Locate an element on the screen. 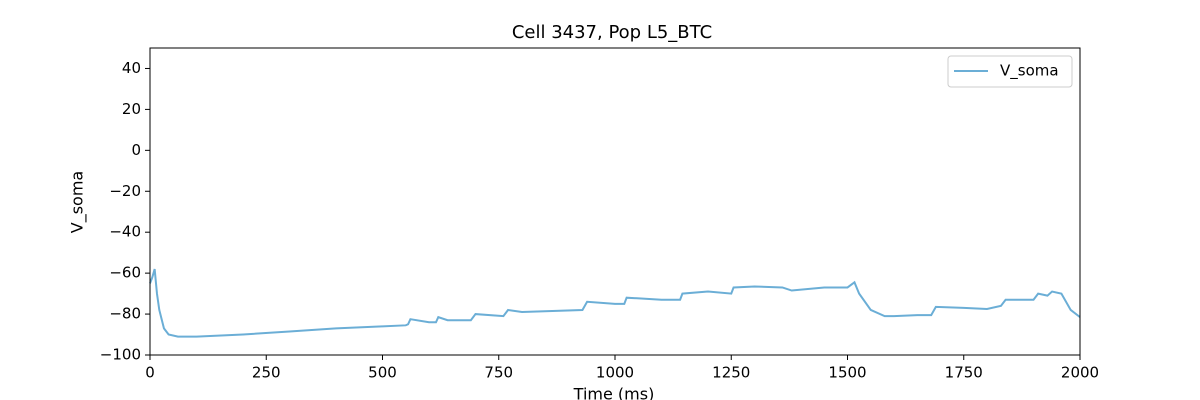 This screenshot has height=400, width=1200. x-axis-label: Time (ms) is located at coordinates (614, 392).